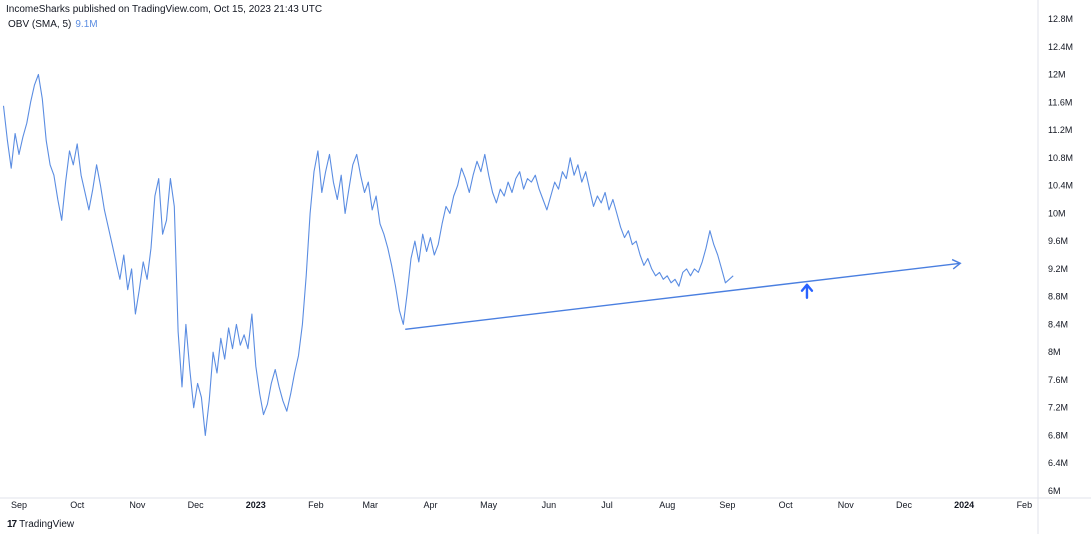 The width and height of the screenshot is (1091, 534). Describe the element at coordinates (1058, 380) in the screenshot. I see `y-tick-label: 7.6M` at that location.